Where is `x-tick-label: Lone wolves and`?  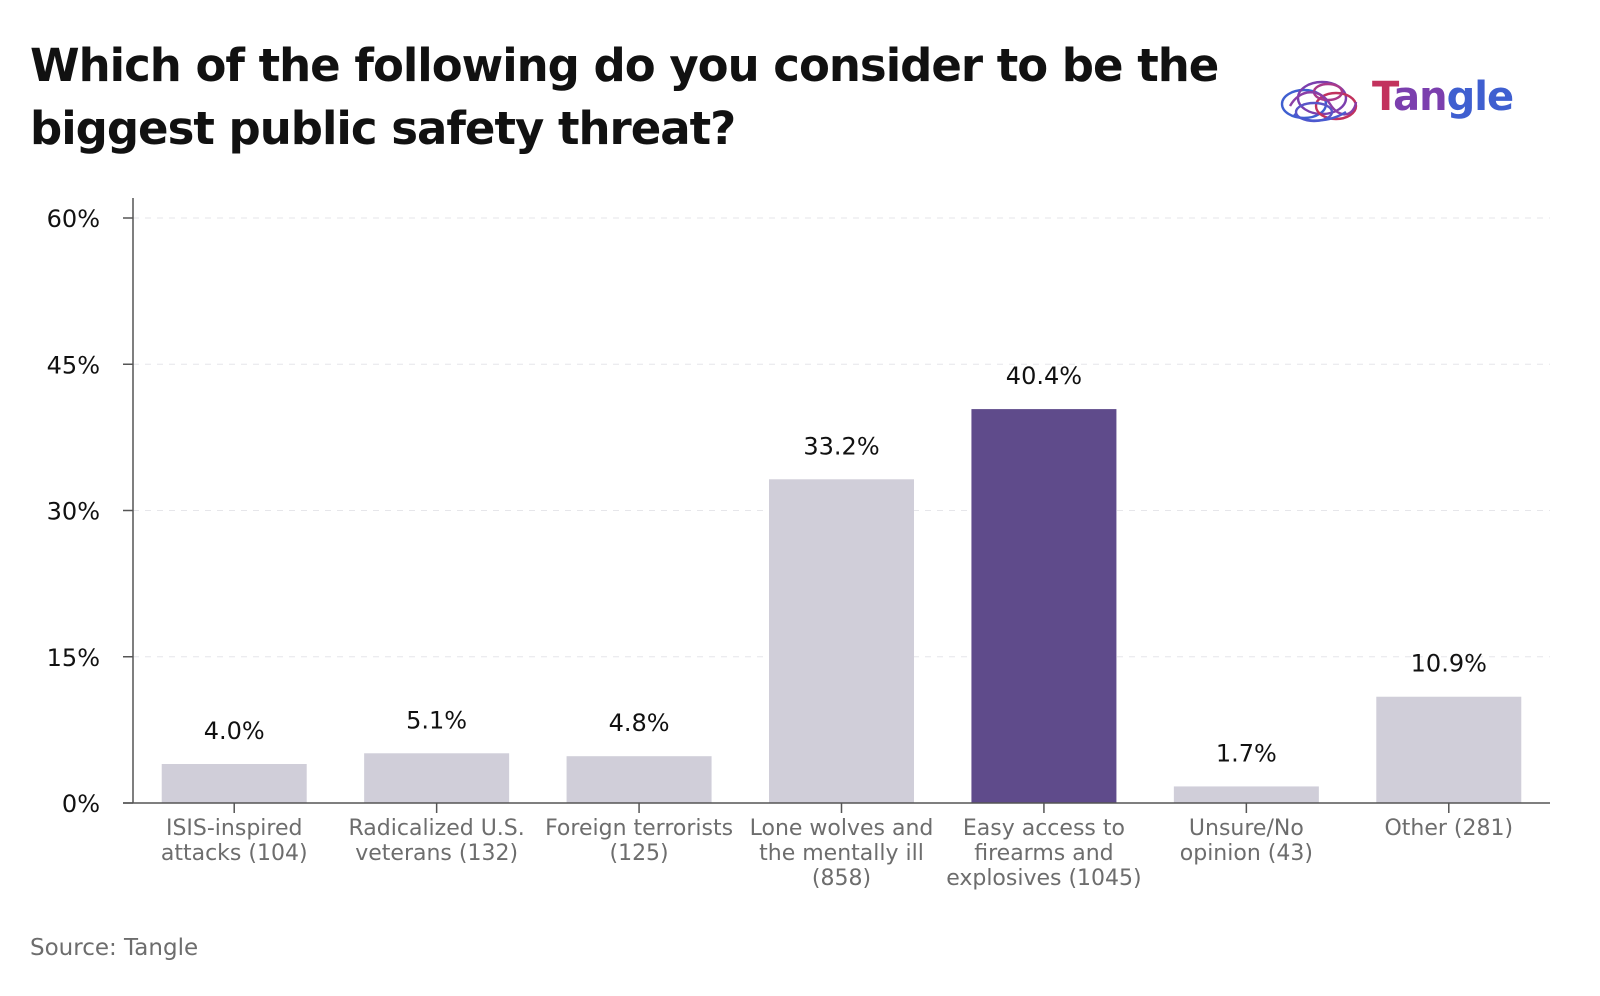 x-tick-label: Lone wolves and is located at coordinates (842, 828).